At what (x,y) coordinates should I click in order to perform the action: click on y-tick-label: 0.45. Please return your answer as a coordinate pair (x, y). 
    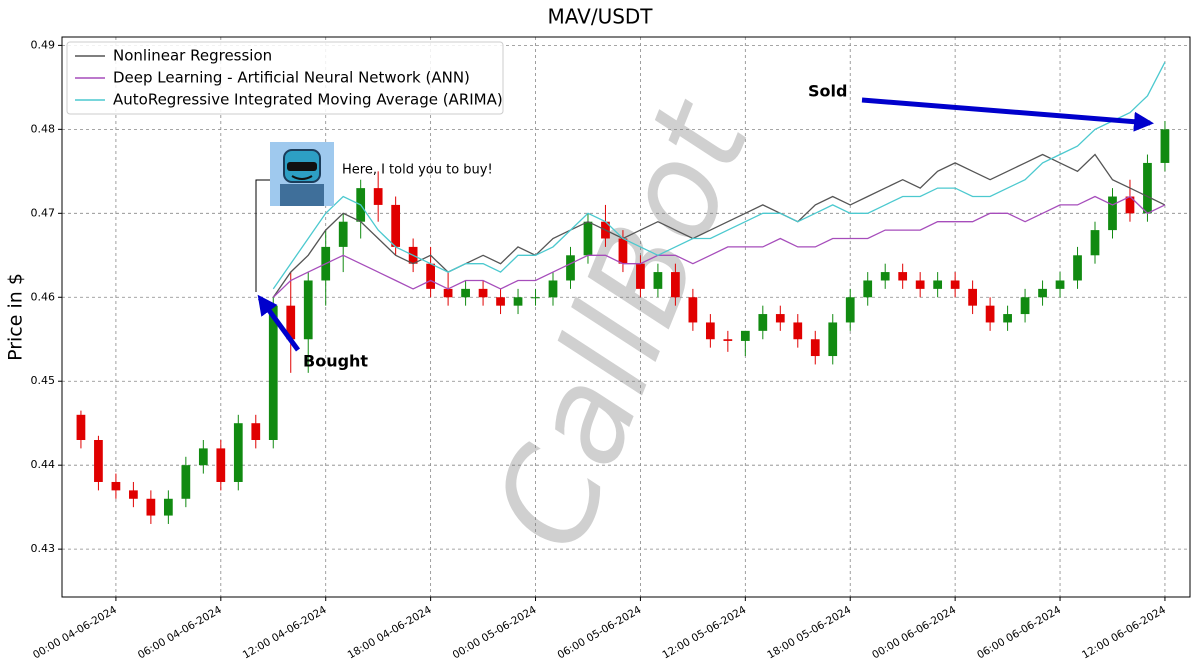
    Looking at the image, I should click on (43, 380).